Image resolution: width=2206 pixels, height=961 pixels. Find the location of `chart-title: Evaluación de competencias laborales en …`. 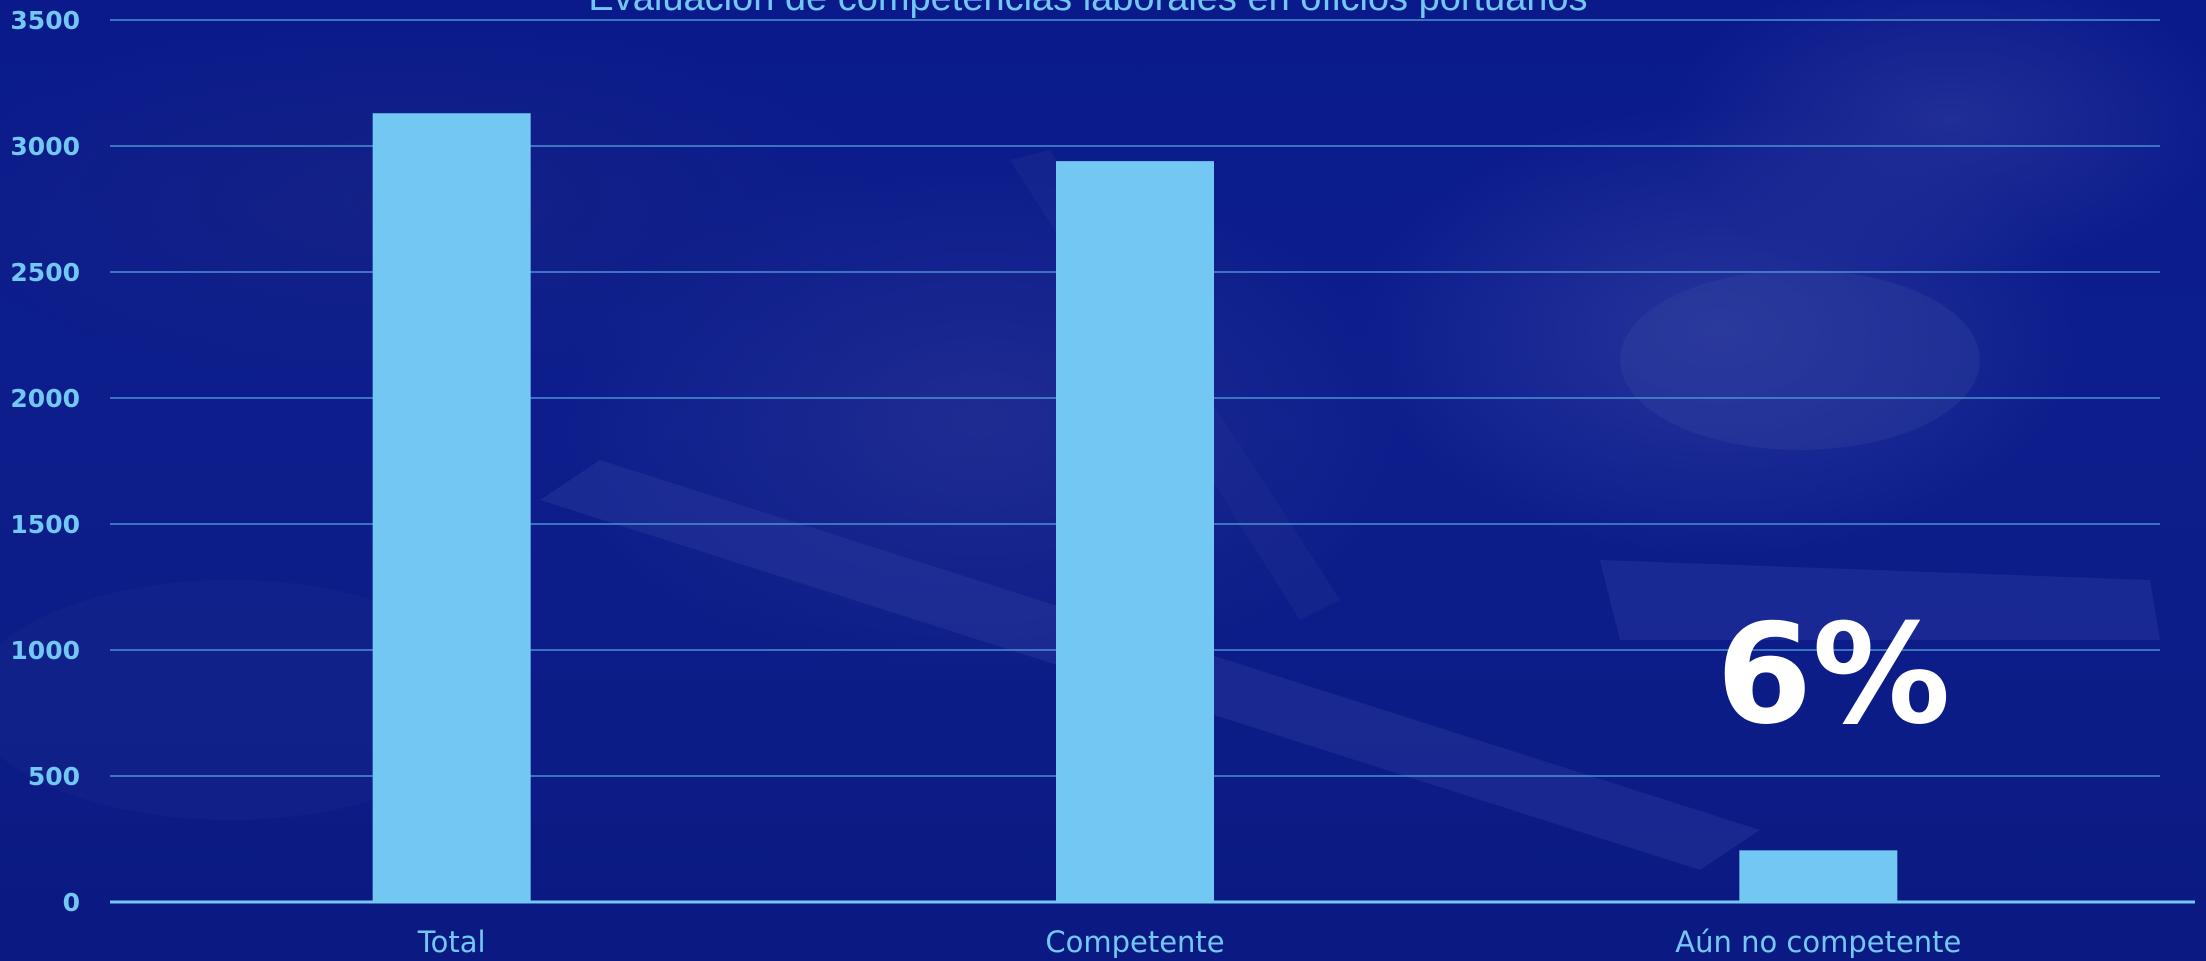

chart-title: Evaluación de competencias laborales en … is located at coordinates (1087, 9).